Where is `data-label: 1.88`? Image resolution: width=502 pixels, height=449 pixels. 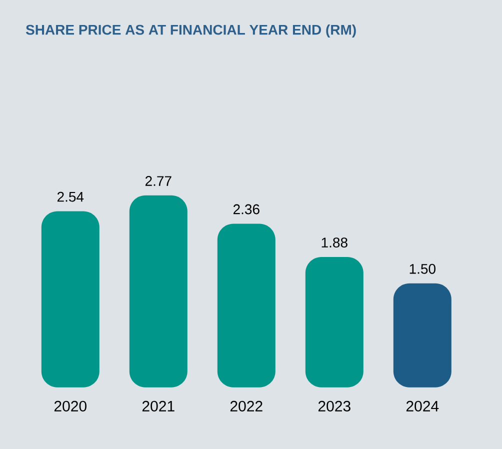
data-label: 1.88 is located at coordinates (335, 243).